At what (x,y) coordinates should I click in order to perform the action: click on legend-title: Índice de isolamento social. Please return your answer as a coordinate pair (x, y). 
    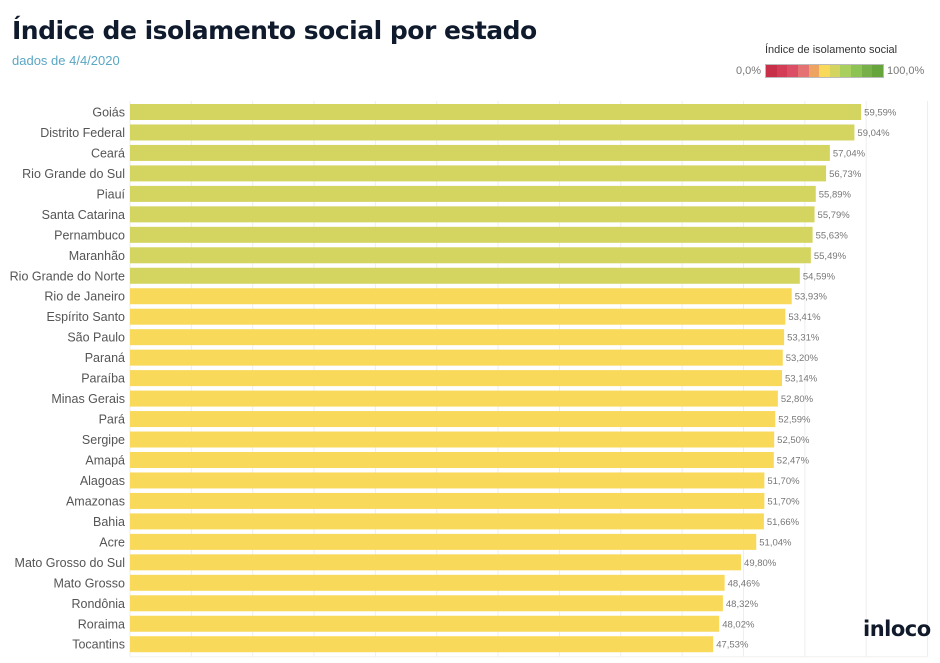
    Looking at the image, I should click on (831, 50).